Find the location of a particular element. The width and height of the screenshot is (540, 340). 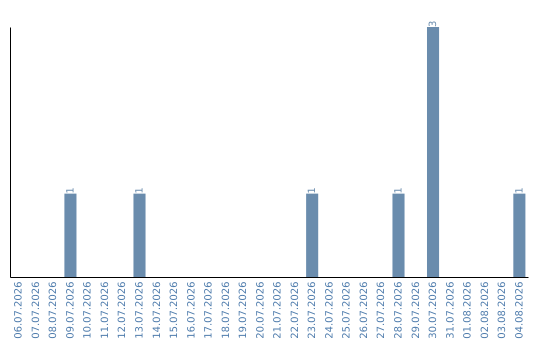

x-tick-label: 23.07.2026 is located at coordinates (312, 310).